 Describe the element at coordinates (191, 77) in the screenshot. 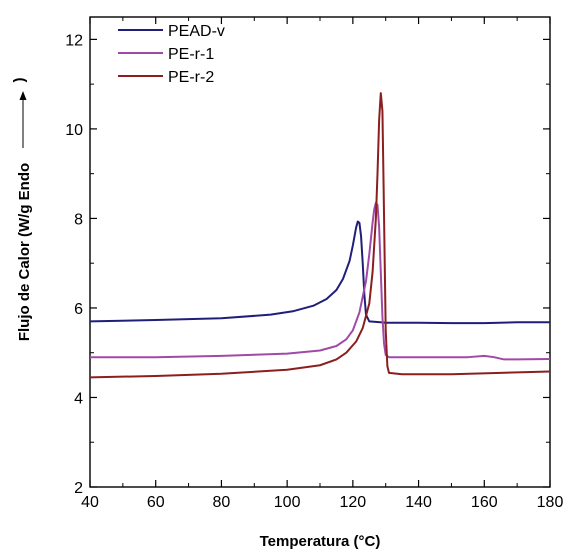

I see `legend-label: PE-r-2` at that location.